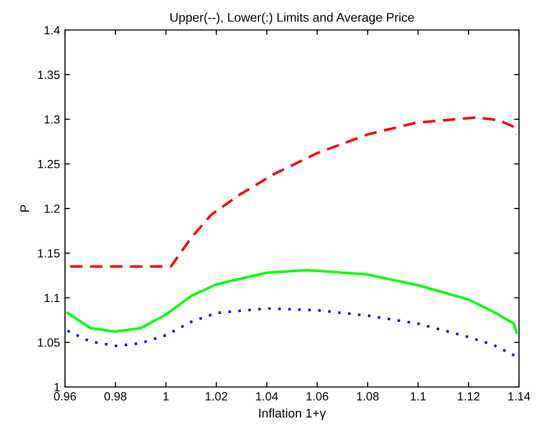 This screenshot has height=427, width=537. Describe the element at coordinates (52, 208) in the screenshot. I see `y-tick-label: 1.2` at that location.